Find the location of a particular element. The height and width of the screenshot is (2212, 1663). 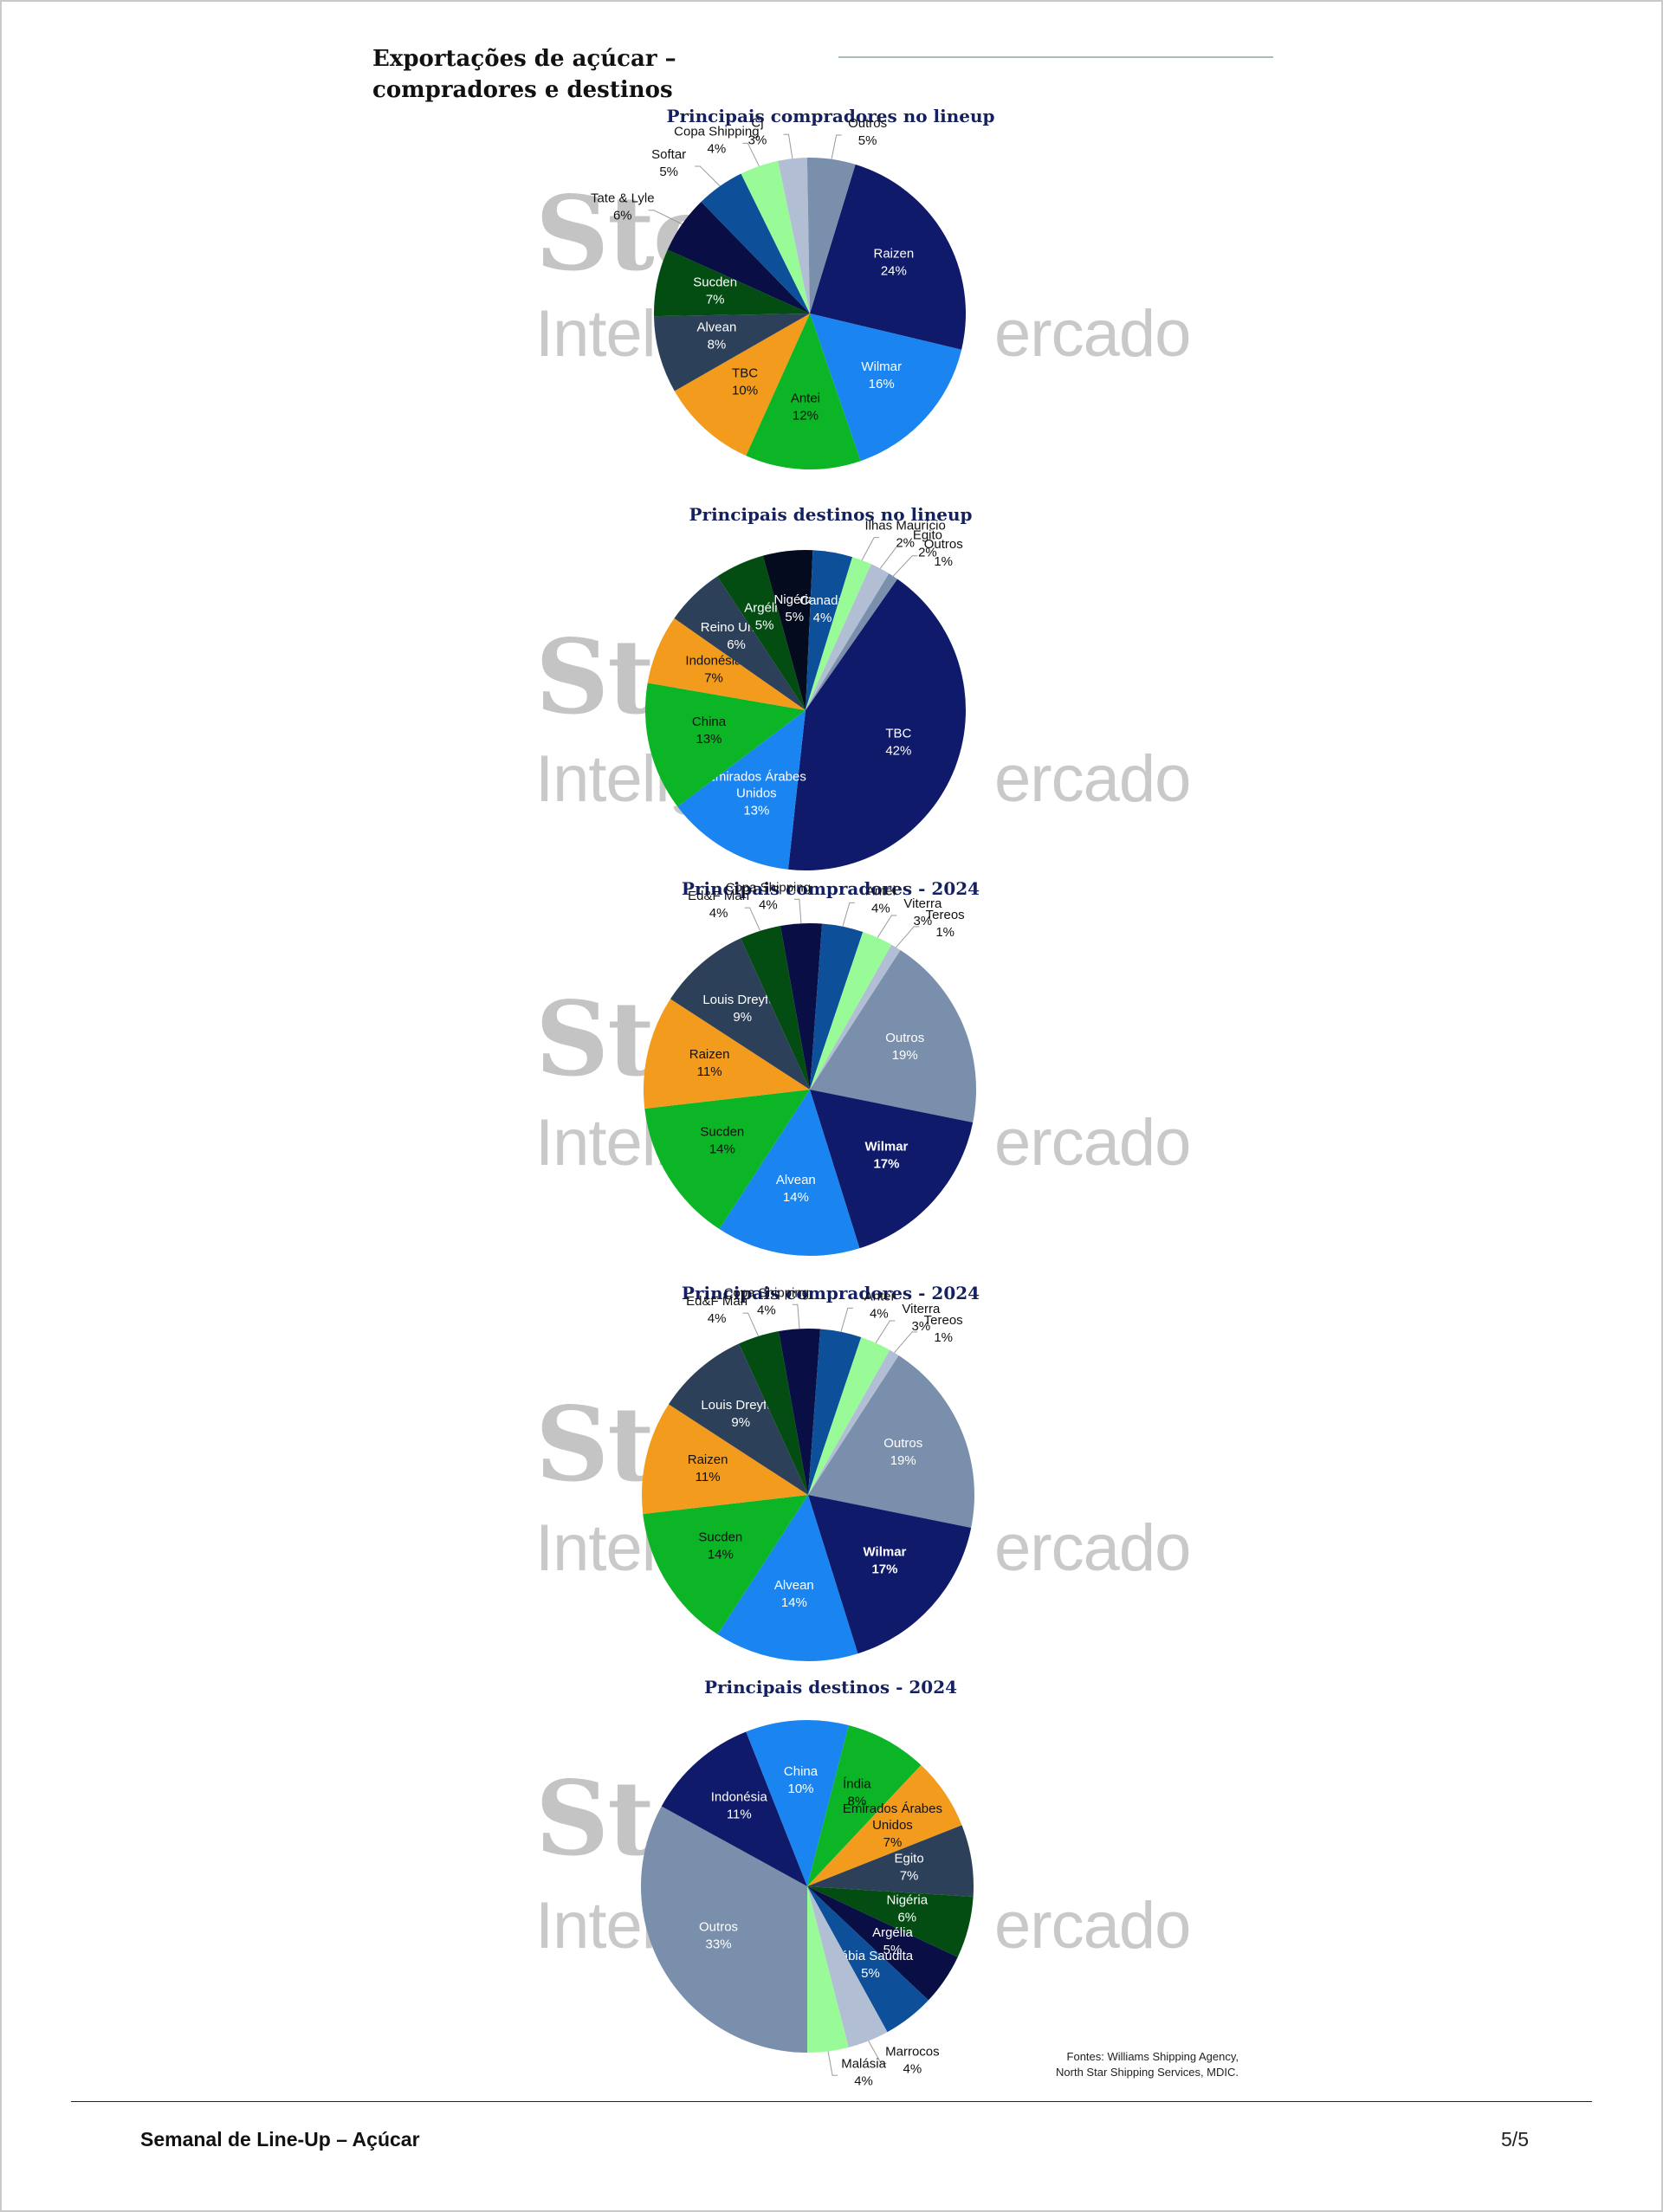

footer-divider is located at coordinates (831, 2101).